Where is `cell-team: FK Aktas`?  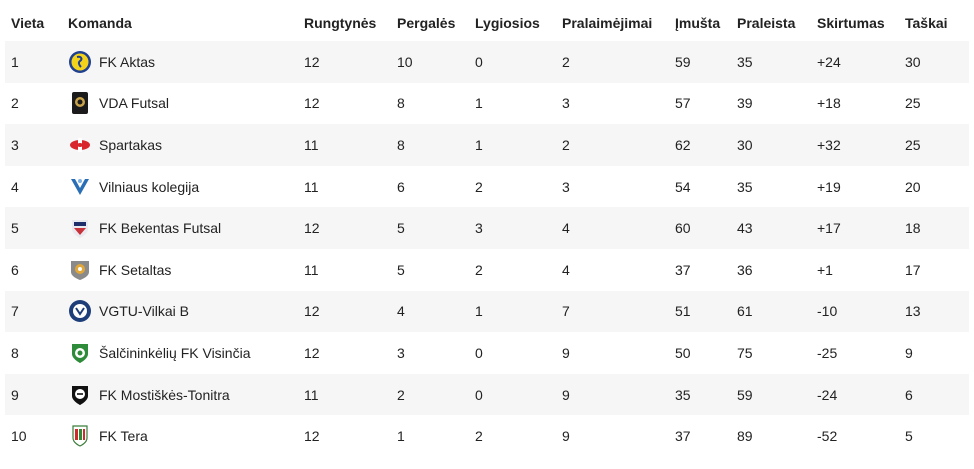 cell-team: FK Aktas is located at coordinates (186, 62).